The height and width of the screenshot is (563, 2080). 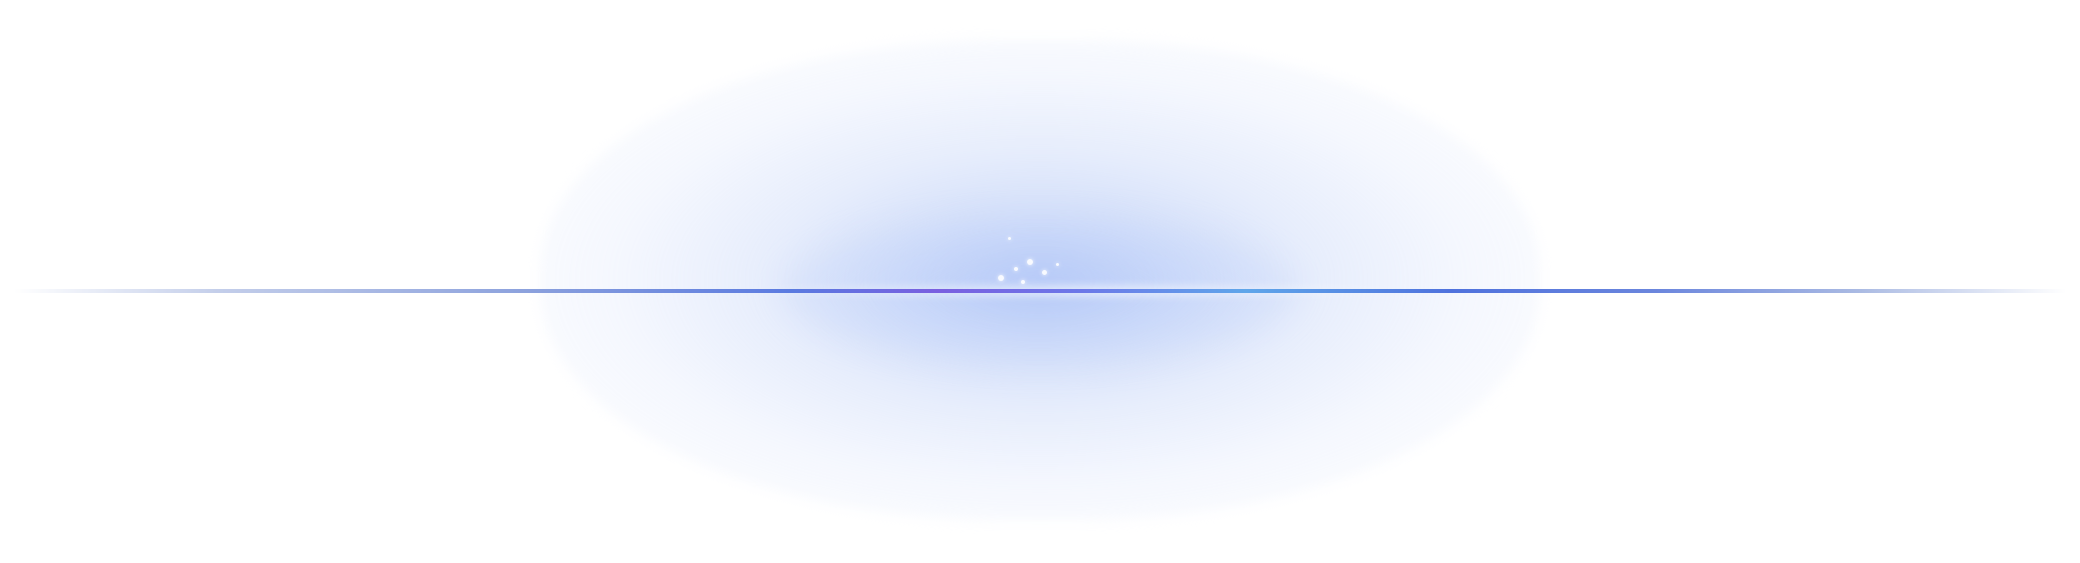 What do you see at coordinates (1030, 257) in the screenshot?
I see `sparkle-cluster` at bounding box center [1030, 257].